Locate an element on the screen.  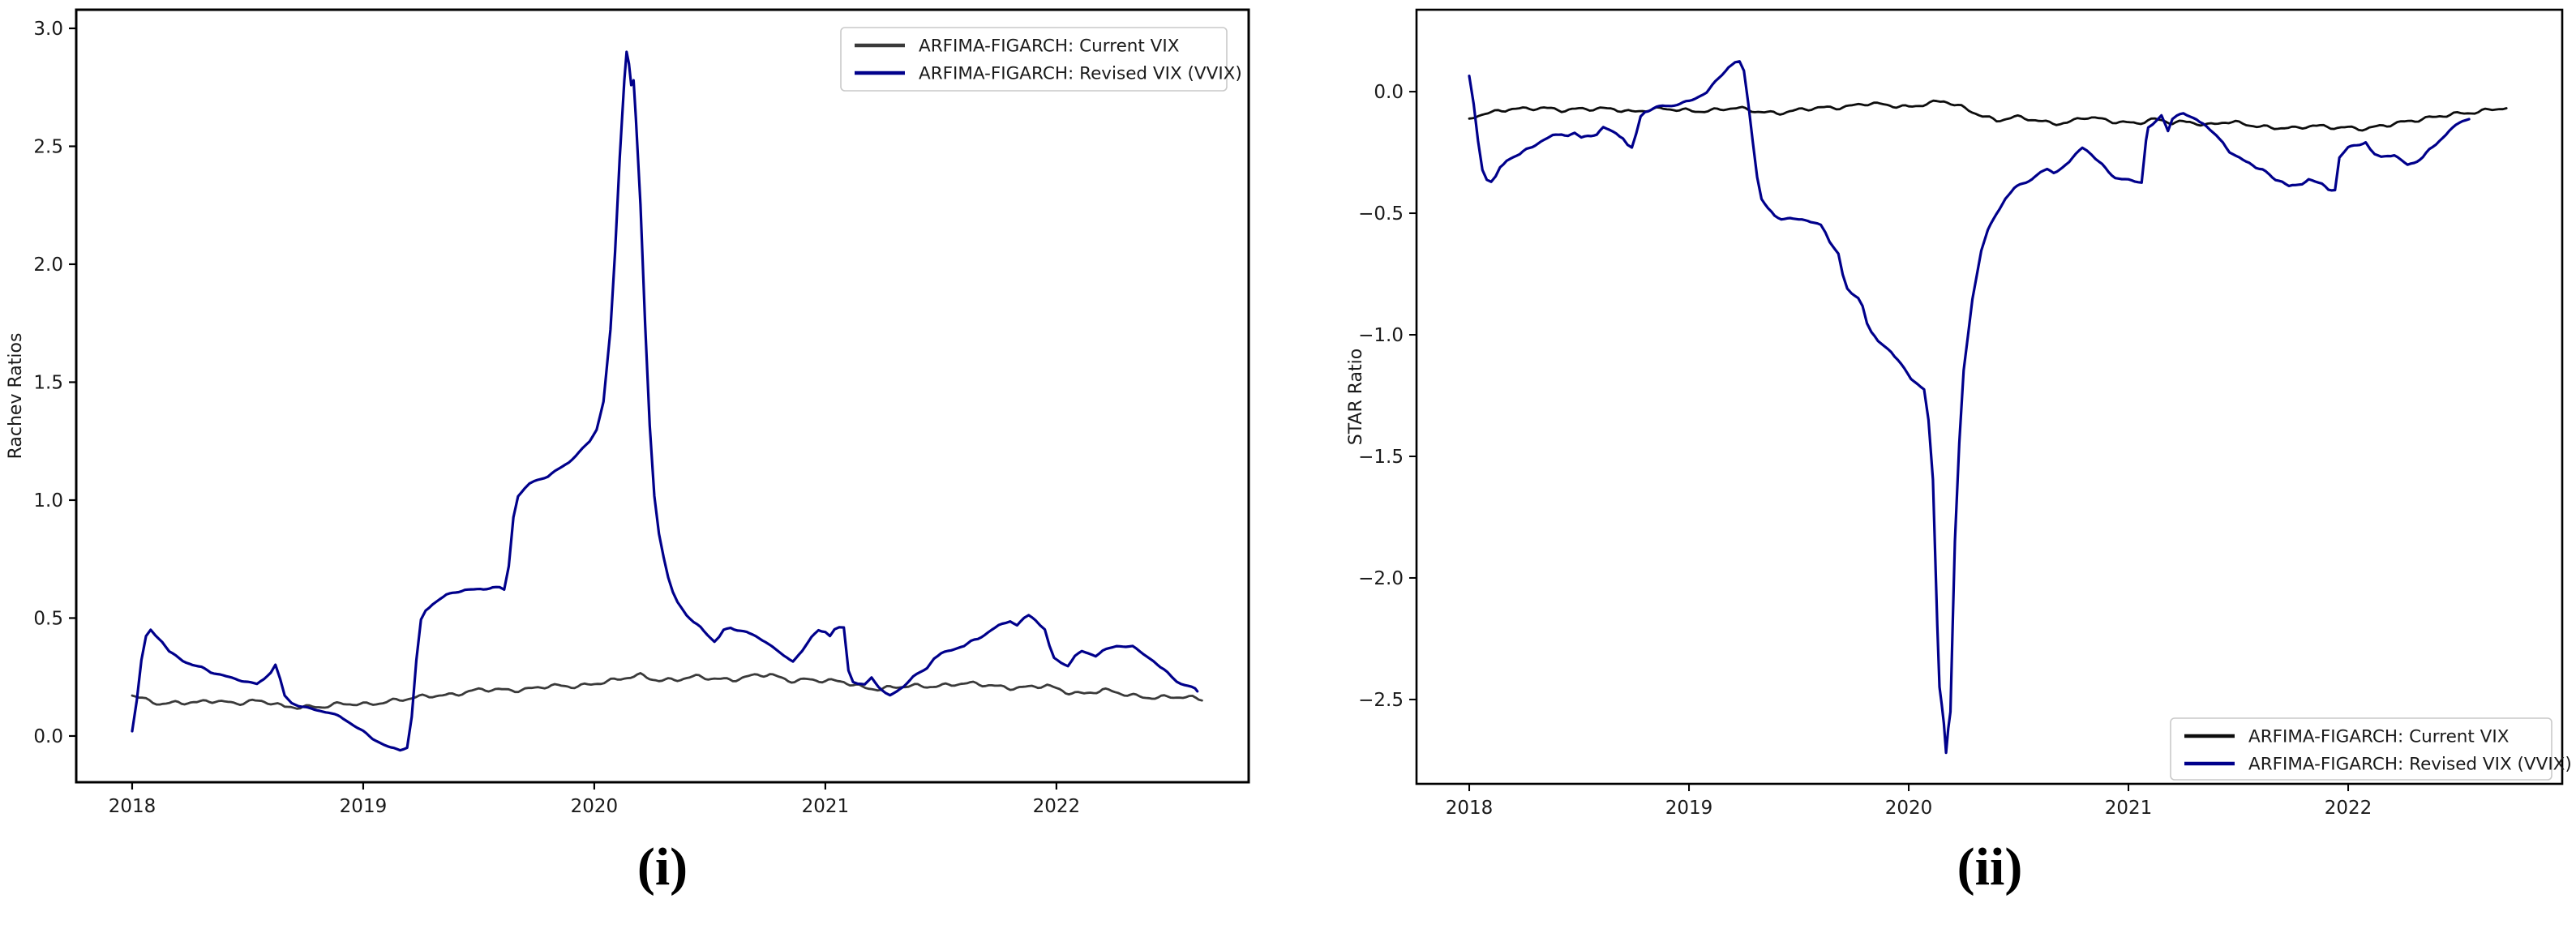
y-tick-label-rachev: 0.0 is located at coordinates (48, 736).